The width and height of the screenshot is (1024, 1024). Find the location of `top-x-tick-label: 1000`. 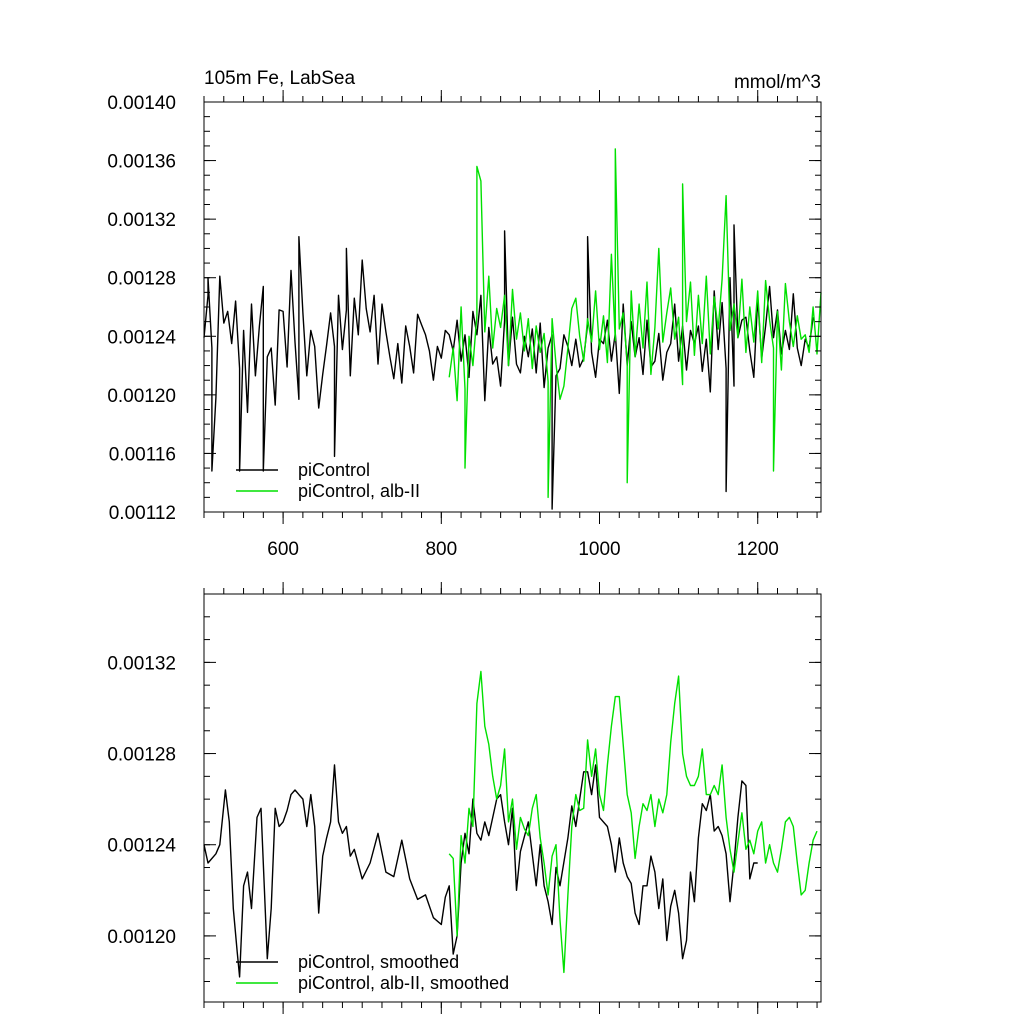

top-x-tick-label: 1000 is located at coordinates (599, 549).